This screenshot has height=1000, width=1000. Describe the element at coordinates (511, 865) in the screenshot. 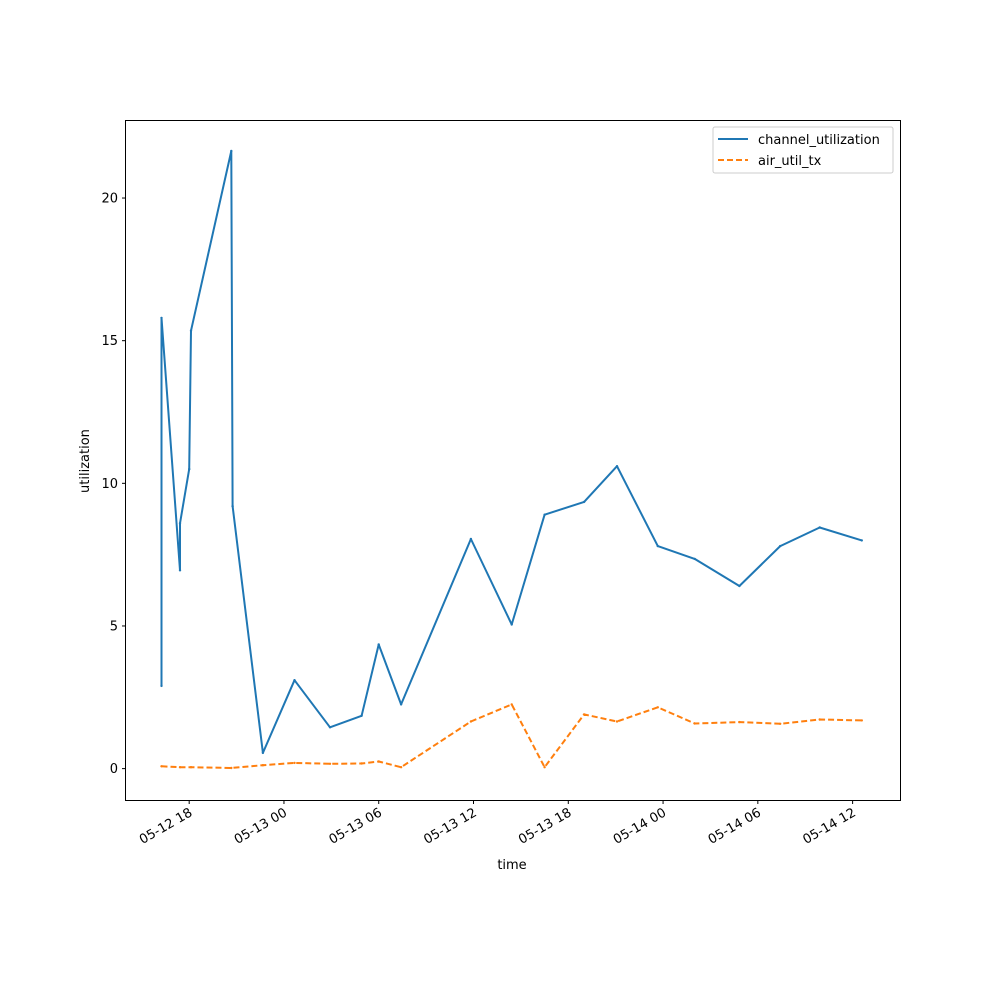

I see `x-axis-label: time` at that location.